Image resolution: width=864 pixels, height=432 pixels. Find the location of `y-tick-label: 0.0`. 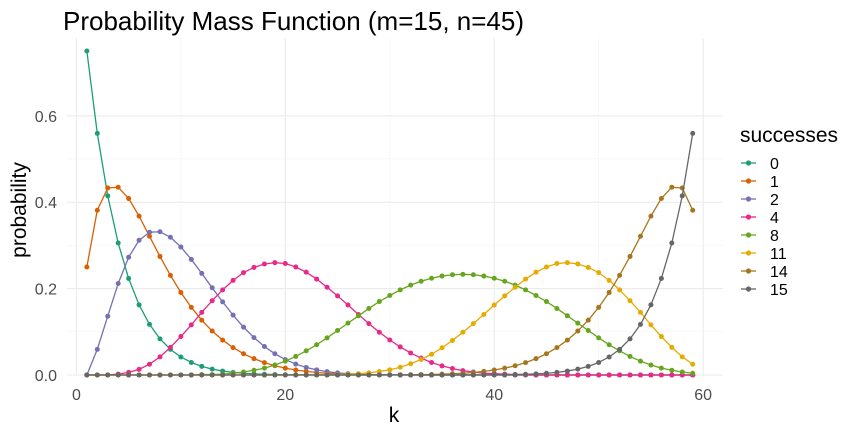

y-tick-label: 0.0 is located at coordinates (46, 376).